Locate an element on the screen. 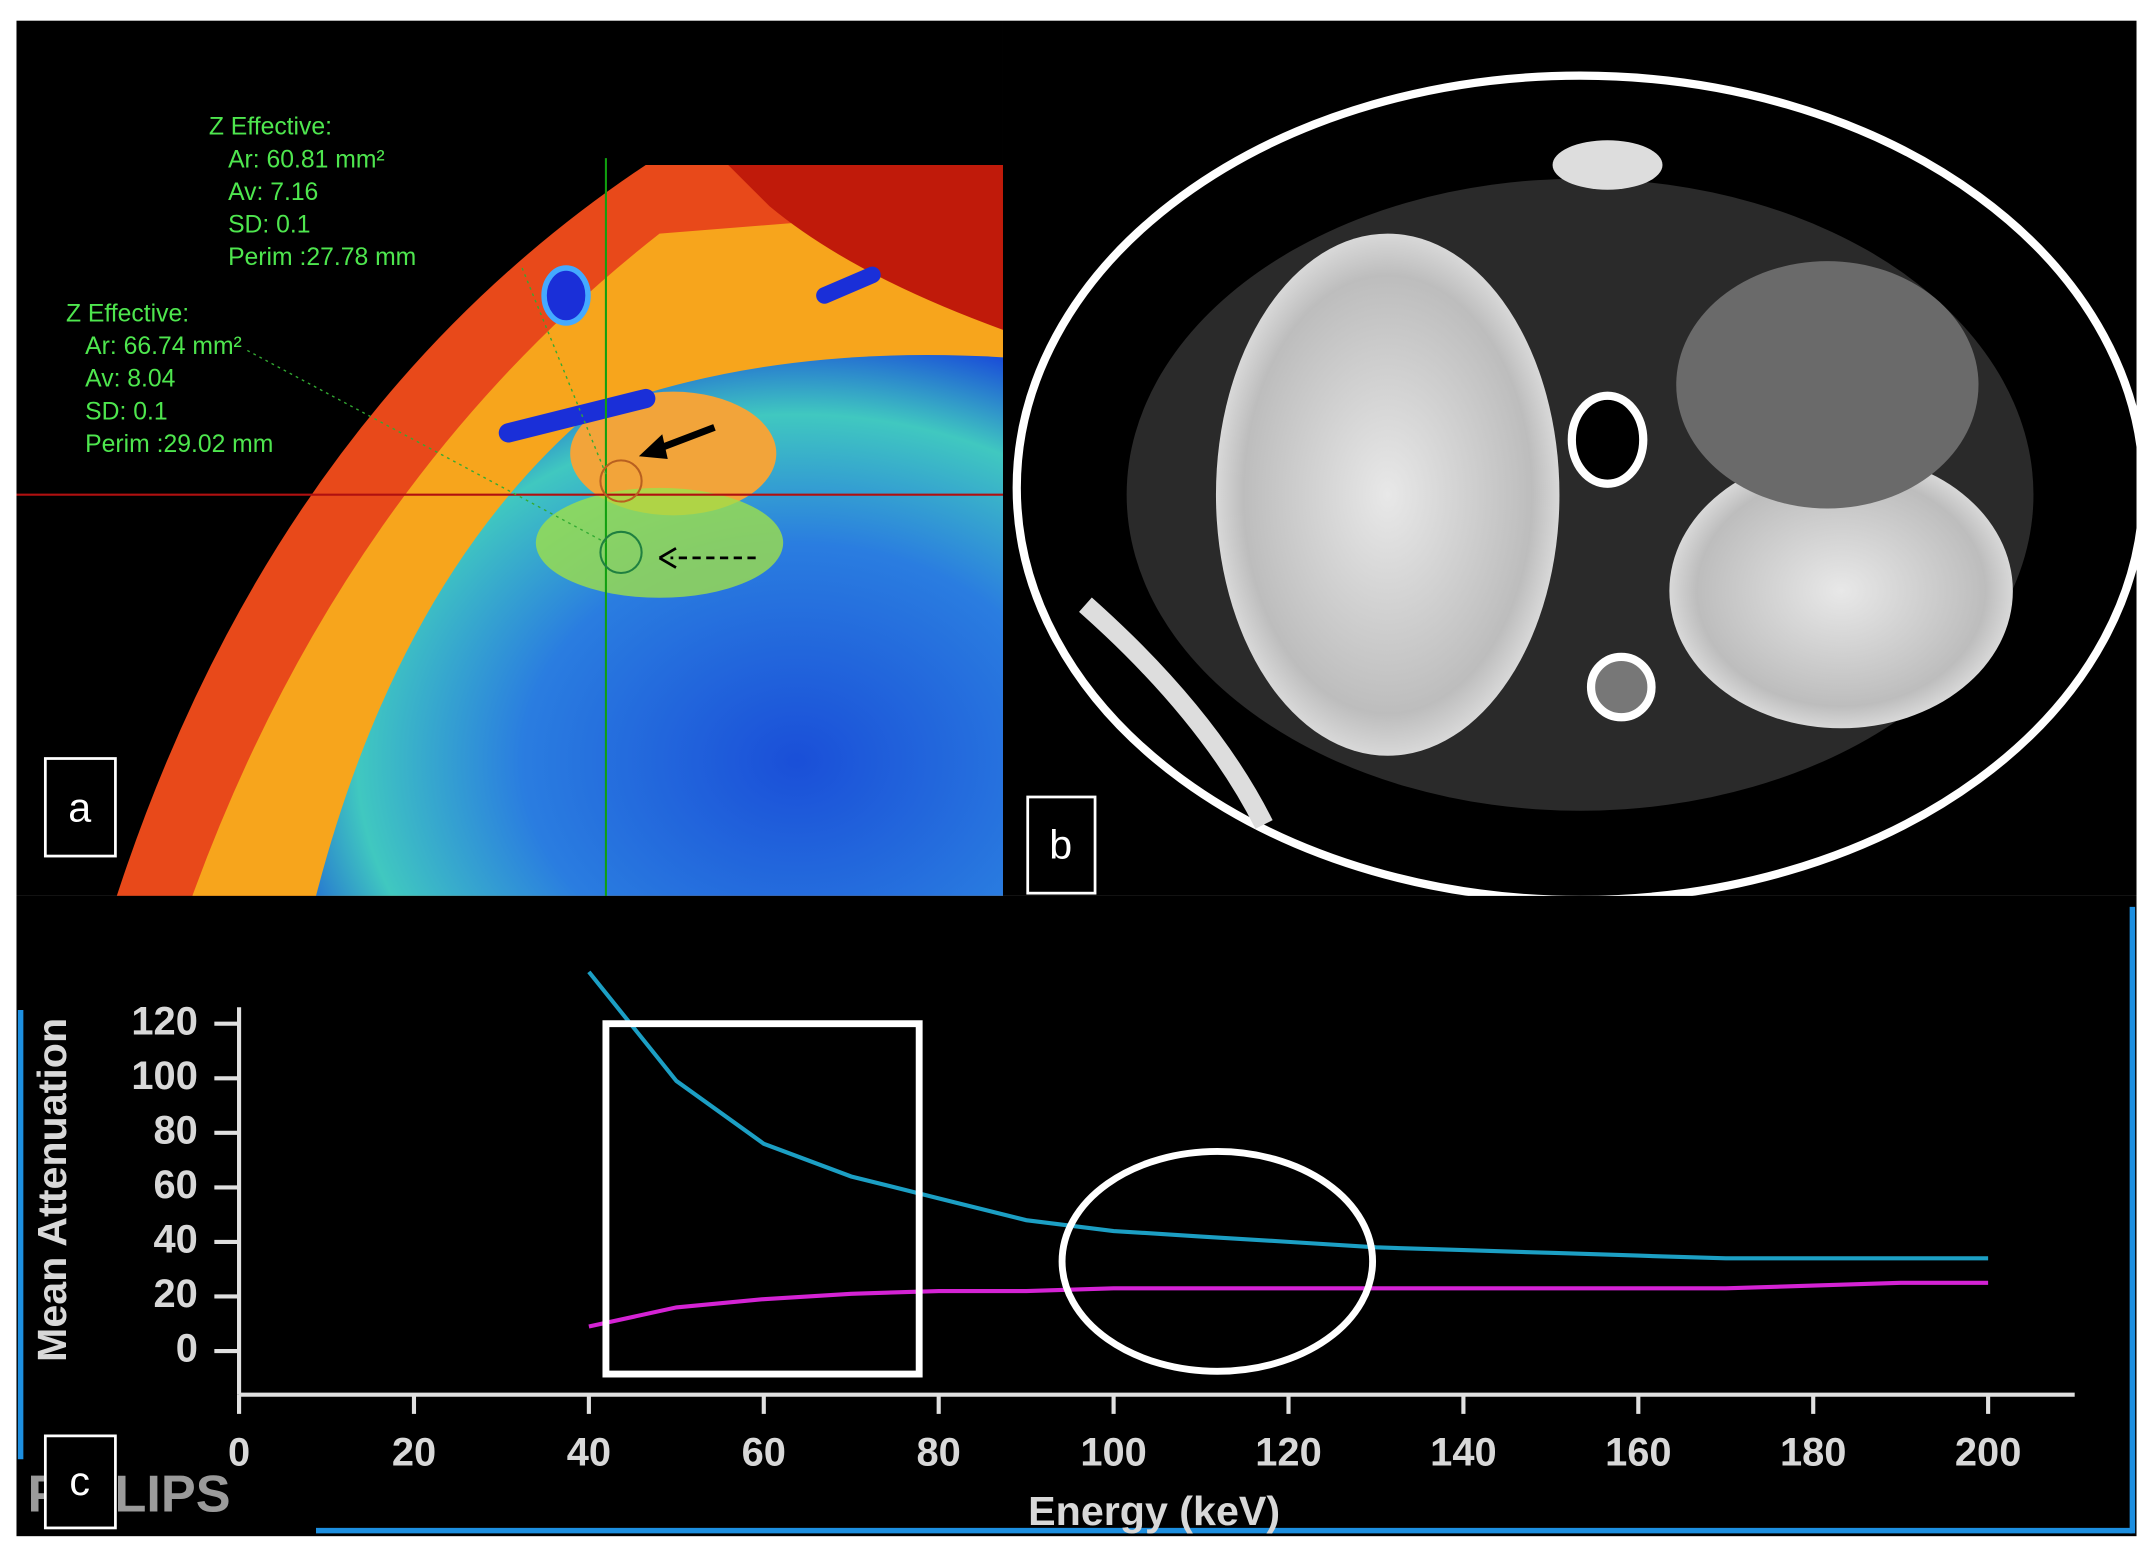  y-tick-label: 40 is located at coordinates (176, 1239).